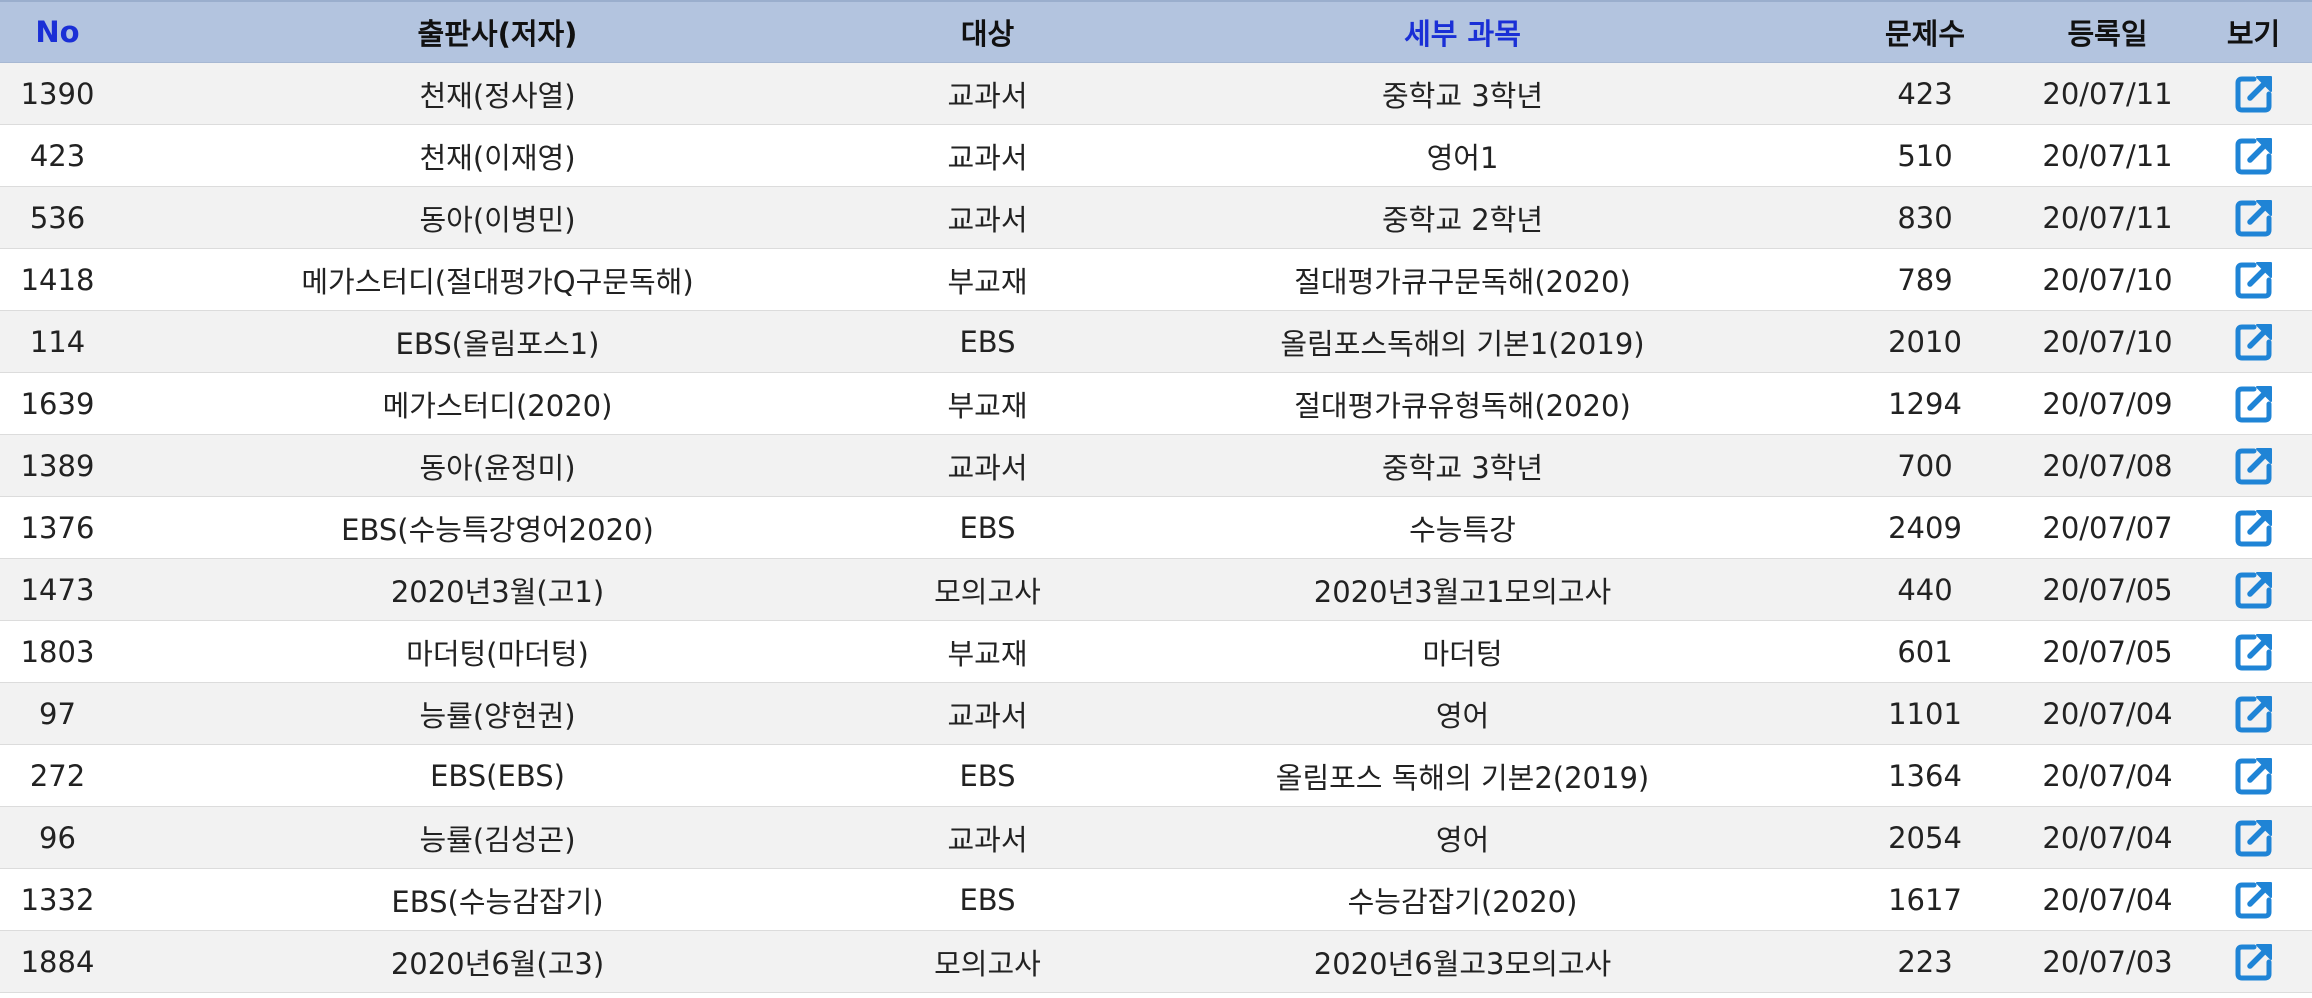 Image resolution: width=2312 pixels, height=998 pixels. What do you see at coordinates (57, 217) in the screenshot?
I see `cell-no: 536` at bounding box center [57, 217].